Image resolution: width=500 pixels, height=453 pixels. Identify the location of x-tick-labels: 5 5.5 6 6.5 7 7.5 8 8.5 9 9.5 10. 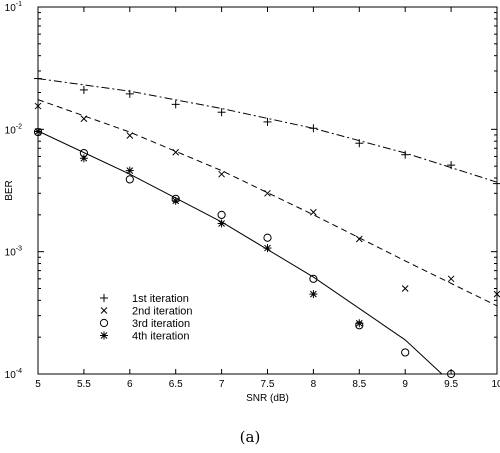
(267, 384).